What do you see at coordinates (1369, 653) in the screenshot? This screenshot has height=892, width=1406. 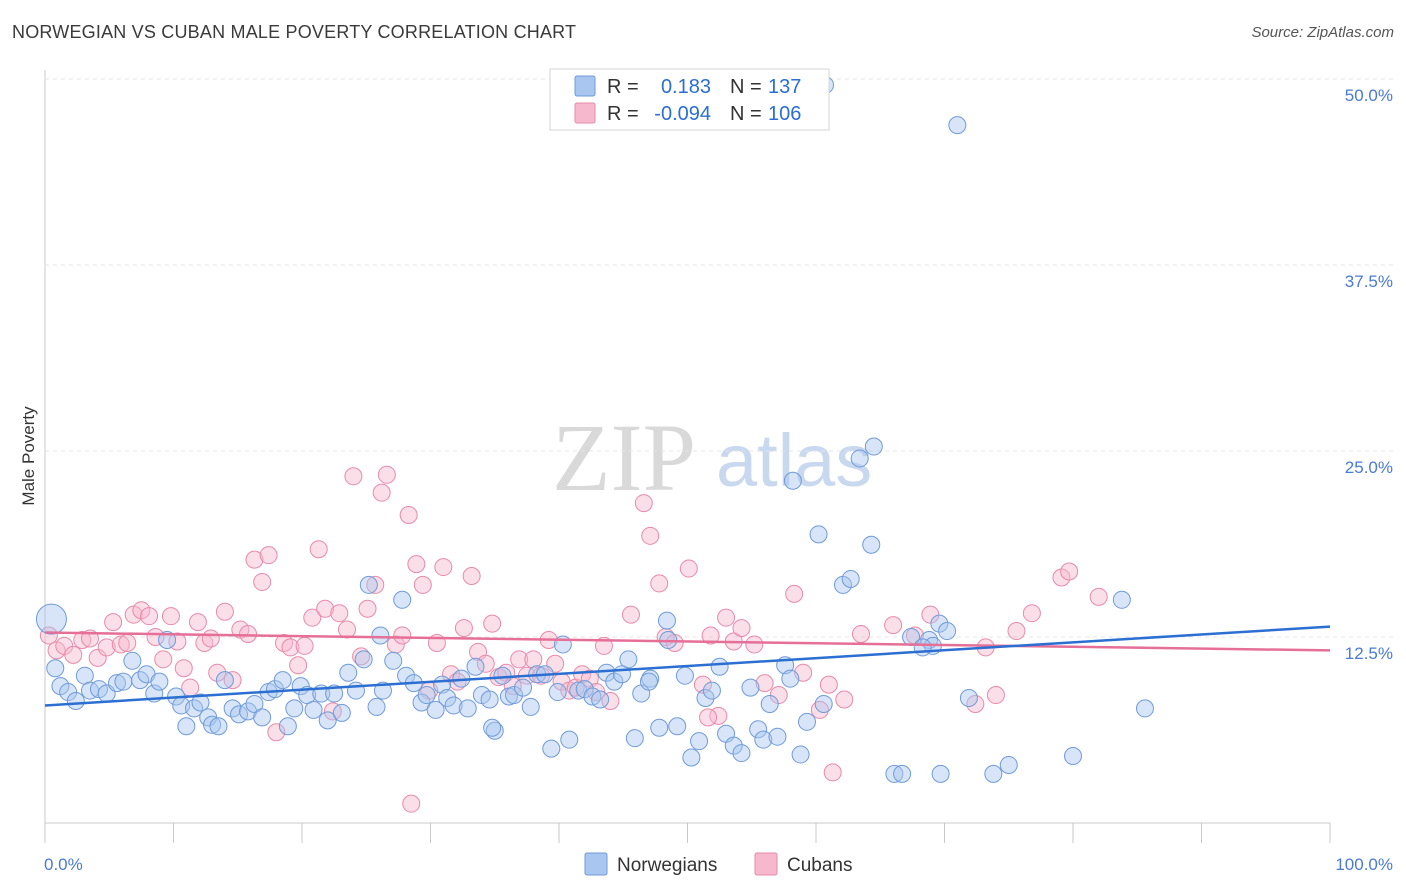 I see `y-tick-label: 12.5%` at bounding box center [1369, 653].